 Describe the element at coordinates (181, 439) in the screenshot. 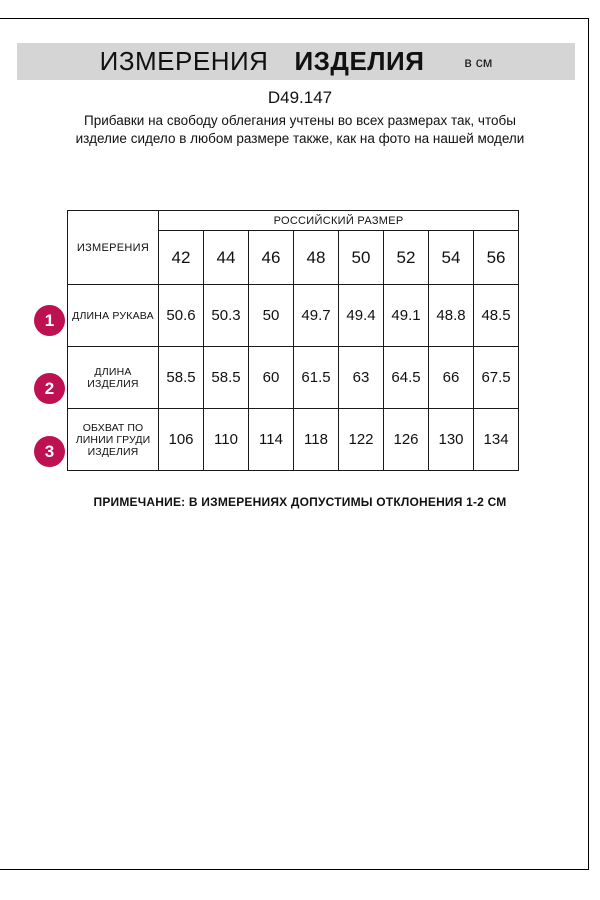

I see `cell-chest-42: 106` at that location.